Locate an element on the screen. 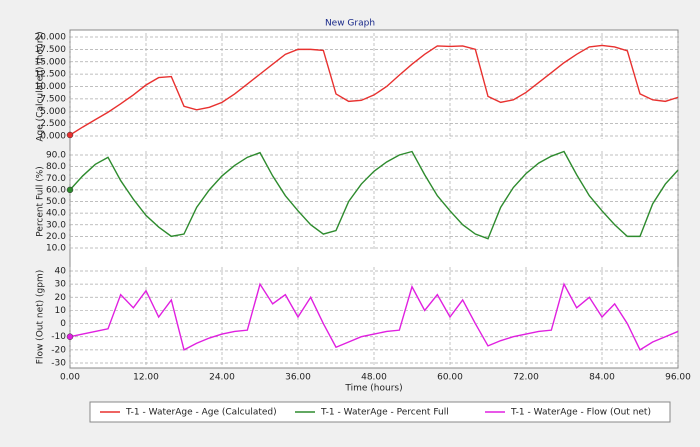  y-axis-label: Percent Full (%) is located at coordinates (41, 201).